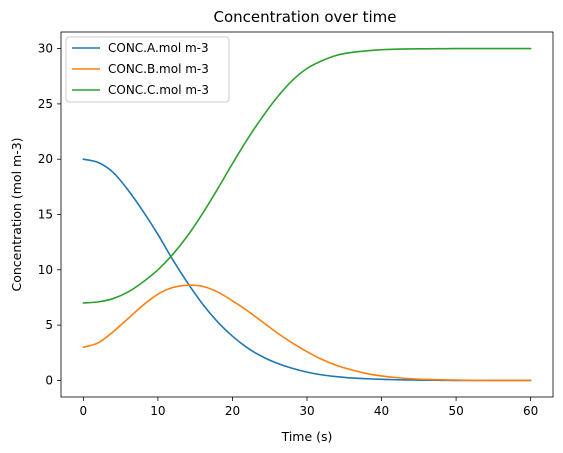 This screenshot has height=453, width=563. I want to click on y-tick-label: 30, so click(45, 49).